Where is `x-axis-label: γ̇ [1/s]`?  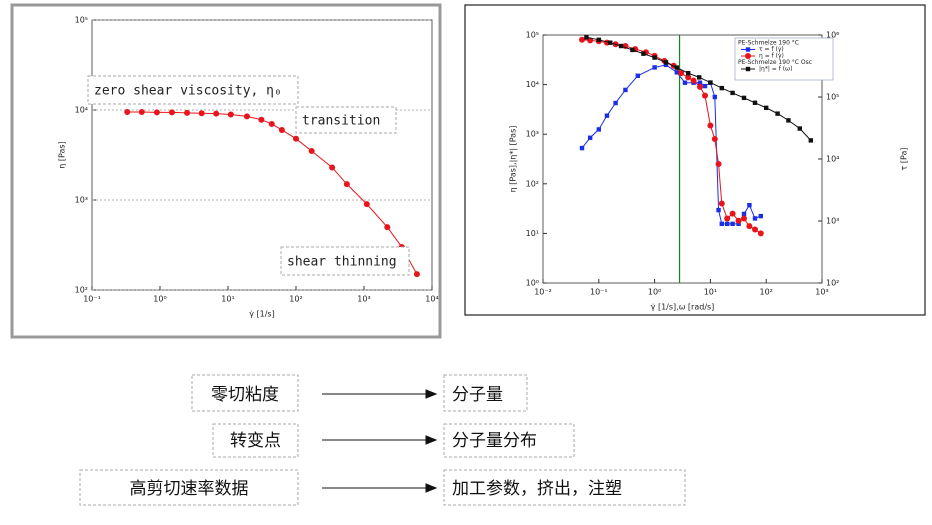
x-axis-label: γ̇ [1/s] is located at coordinates (261, 314).